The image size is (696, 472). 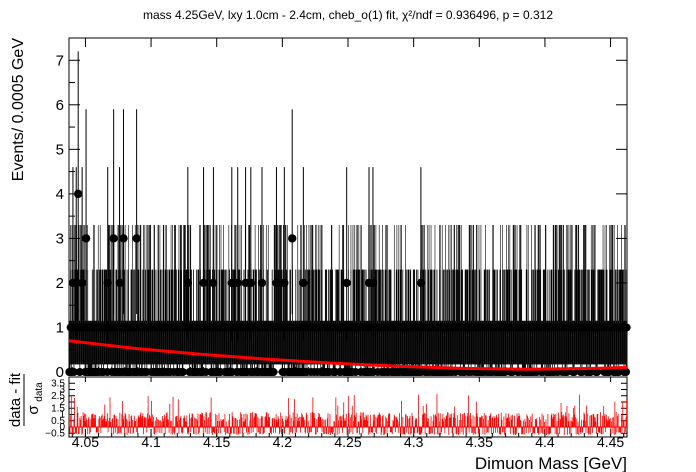 I want to click on pull-y-tick-label: −0.5, so click(x=55, y=433).